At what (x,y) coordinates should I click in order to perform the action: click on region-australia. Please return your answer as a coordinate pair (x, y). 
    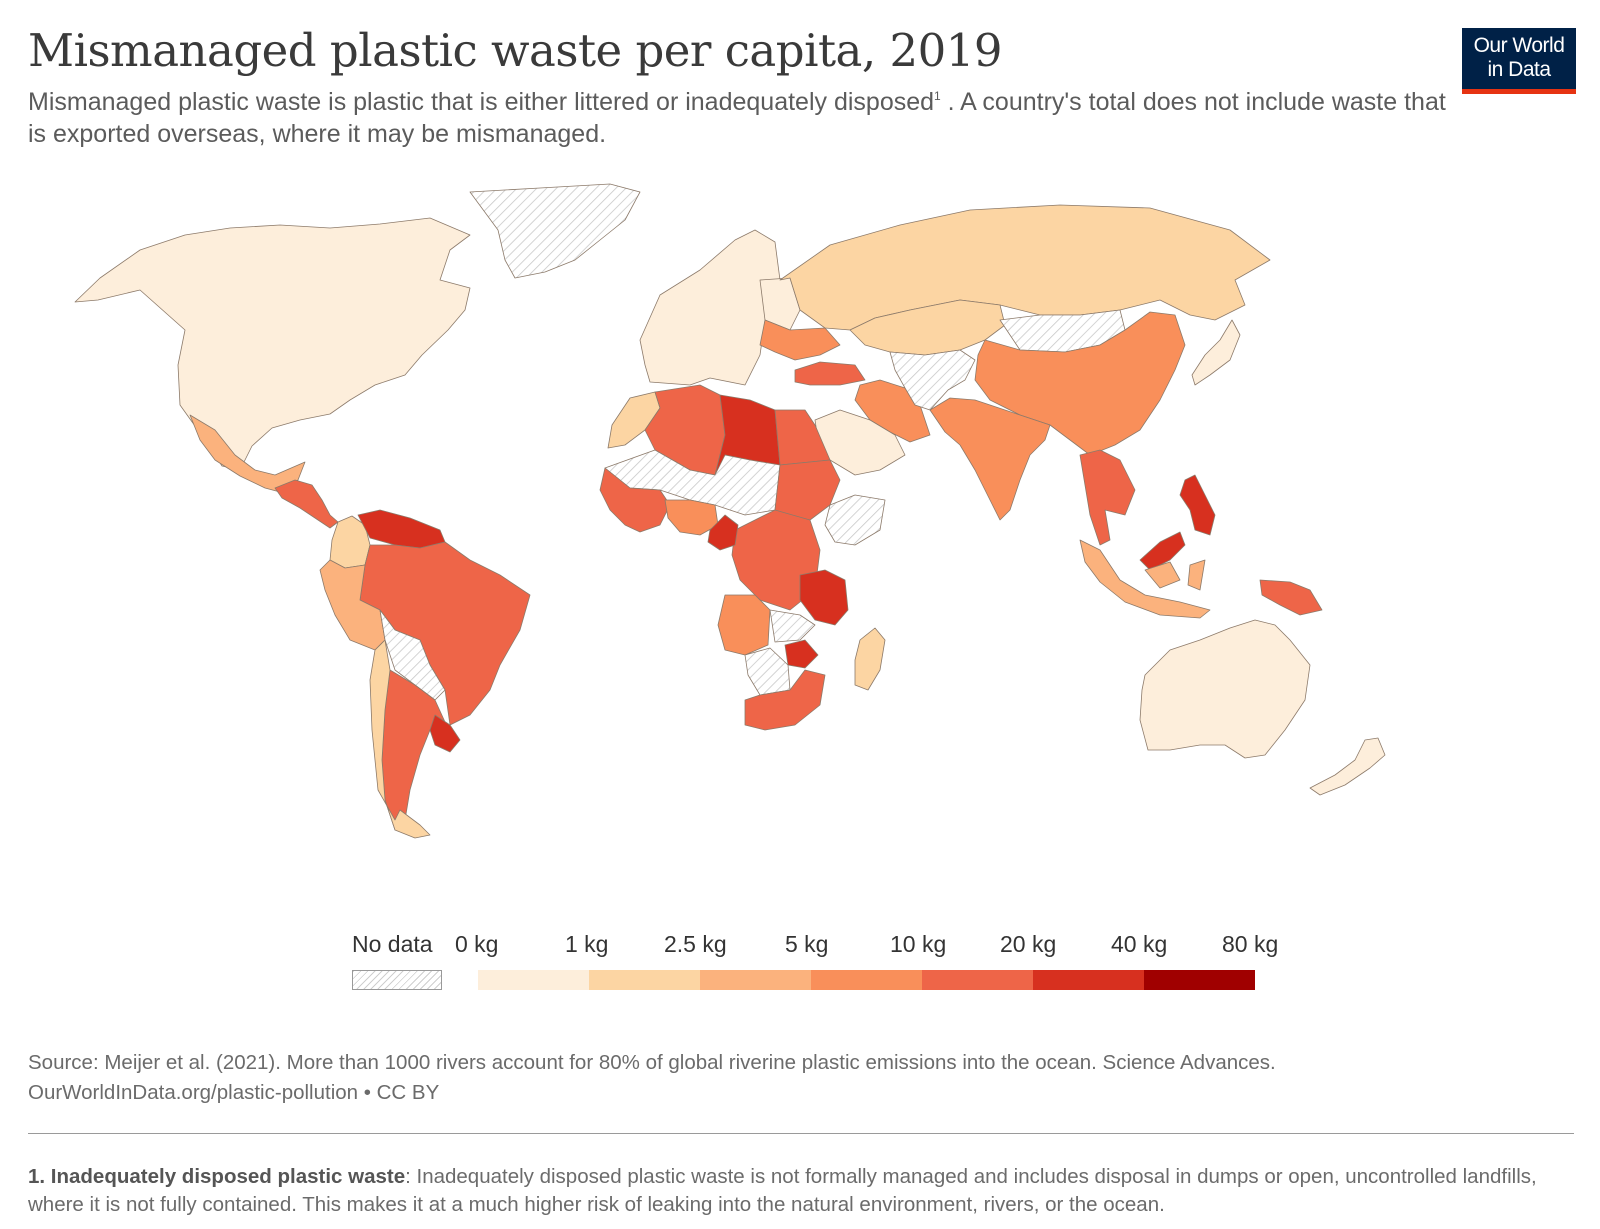
    Looking at the image, I should click on (1225, 689).